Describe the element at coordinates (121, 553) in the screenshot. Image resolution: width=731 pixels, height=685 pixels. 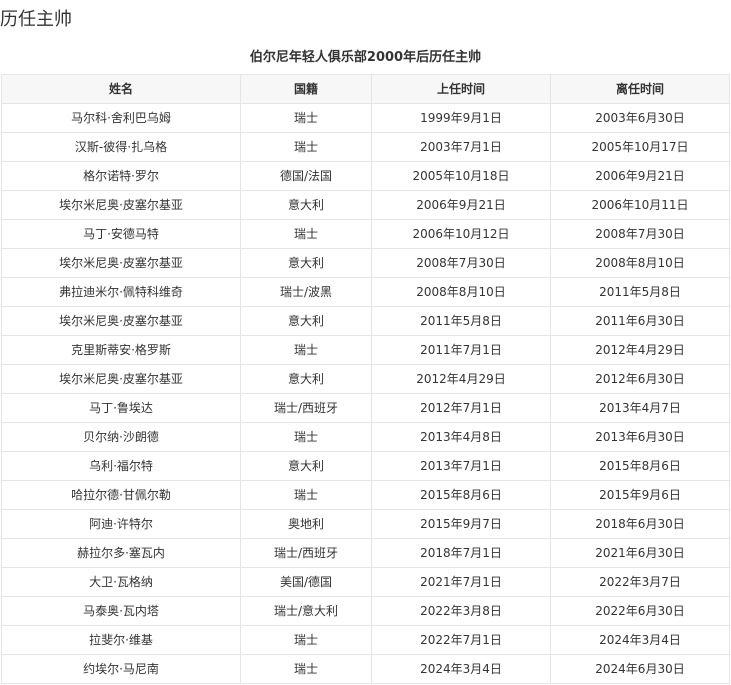
I see `cell-name: 赫拉尔多·塞瓦内` at that location.